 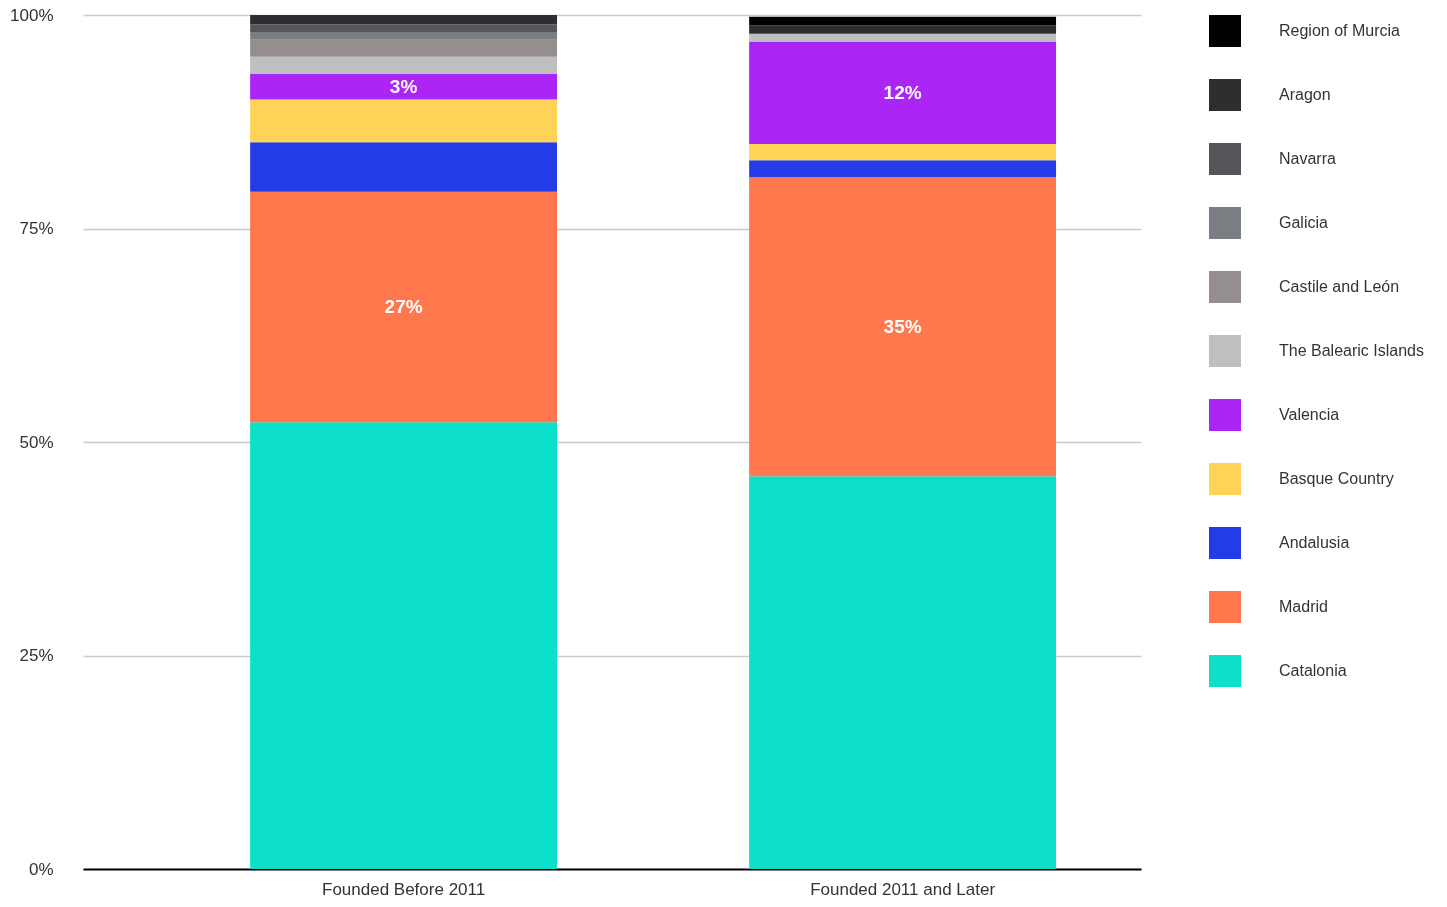 I want to click on legend-label: Madrid, so click(x=1303, y=606).